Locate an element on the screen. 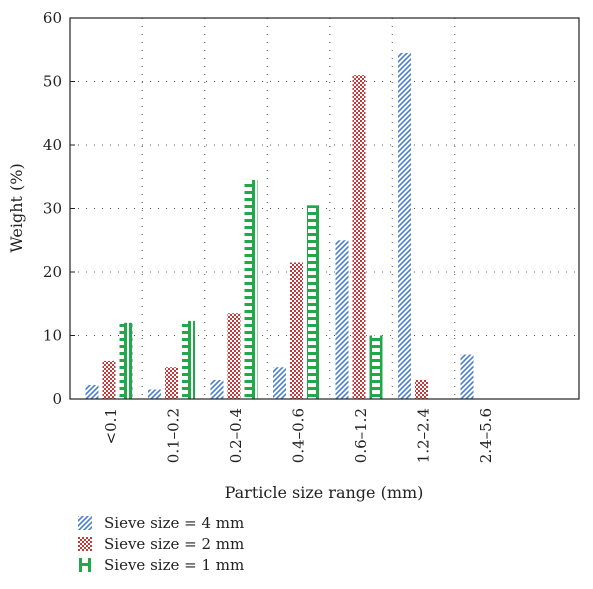 The image size is (593, 589). x-axis-label: Particle size range (mm) is located at coordinates (324, 492).